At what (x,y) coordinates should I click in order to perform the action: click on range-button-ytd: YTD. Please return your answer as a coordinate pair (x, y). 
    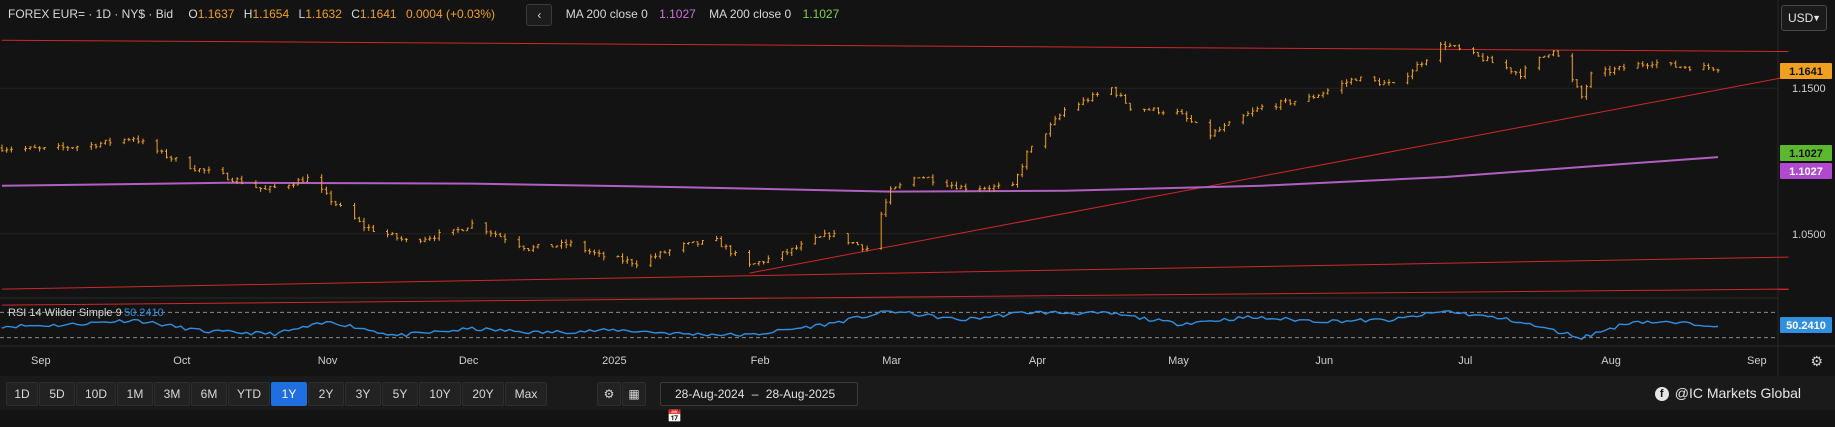
    Looking at the image, I should click on (249, 394).